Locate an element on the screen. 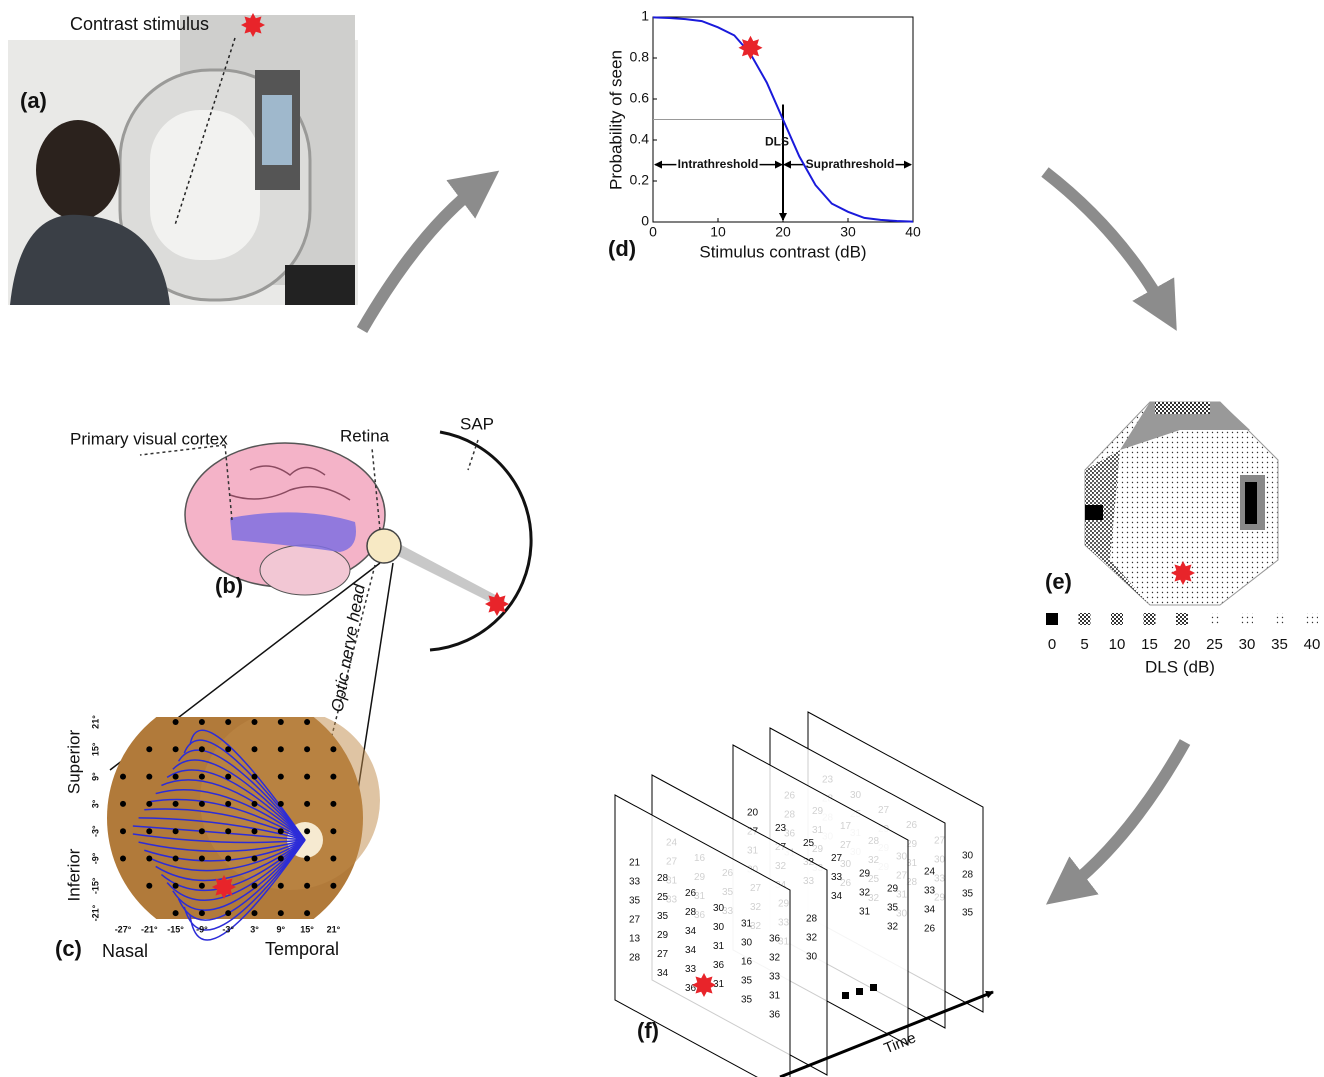 The width and height of the screenshot is (1324, 1077). test-points is located at coordinates (228, 818).